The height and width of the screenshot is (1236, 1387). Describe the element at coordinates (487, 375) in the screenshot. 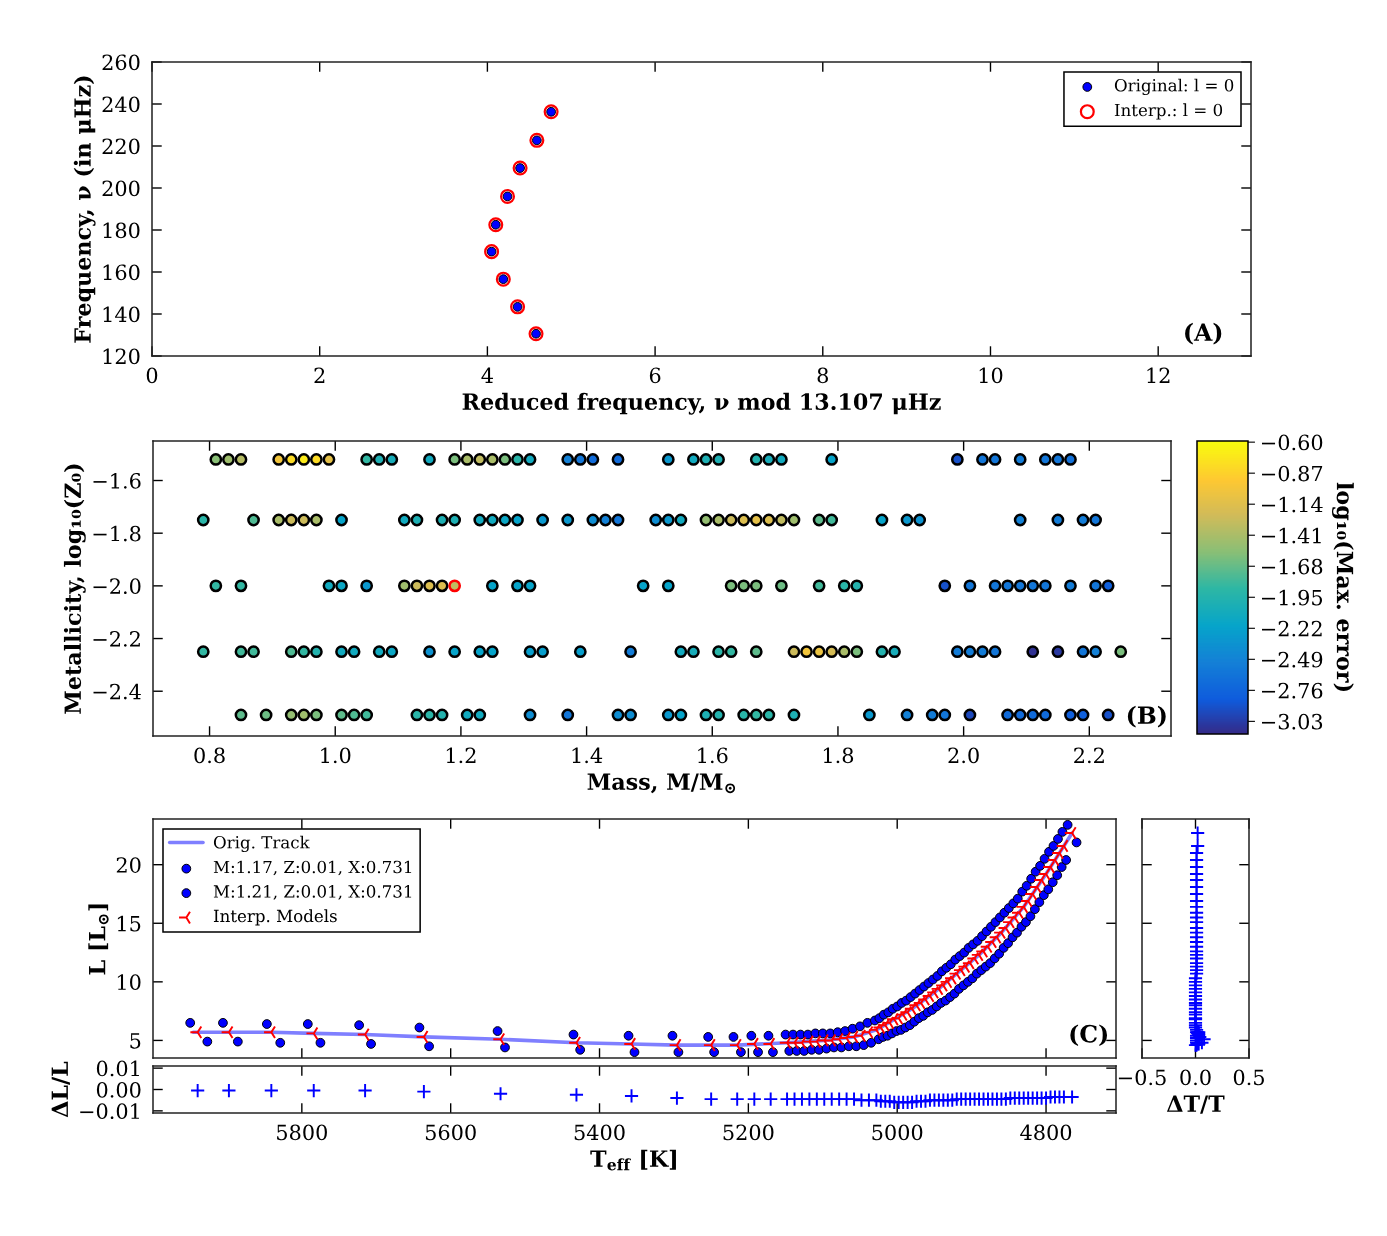

I see `x-tick-label: 4` at that location.